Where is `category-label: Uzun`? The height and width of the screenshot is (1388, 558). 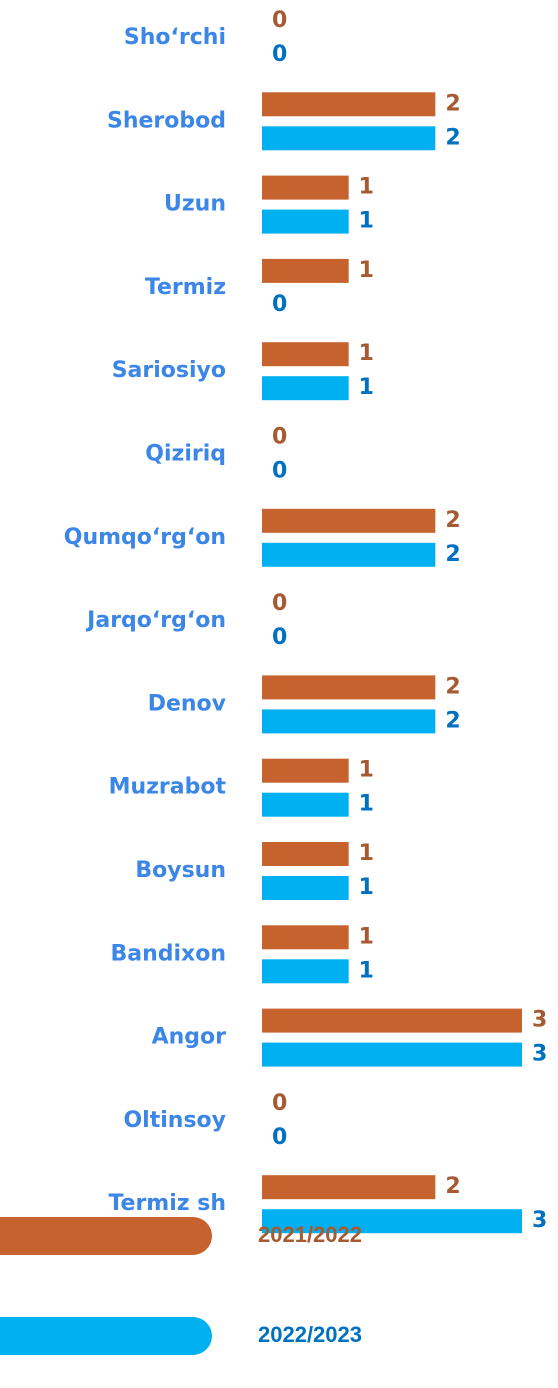 category-label: Uzun is located at coordinates (195, 204).